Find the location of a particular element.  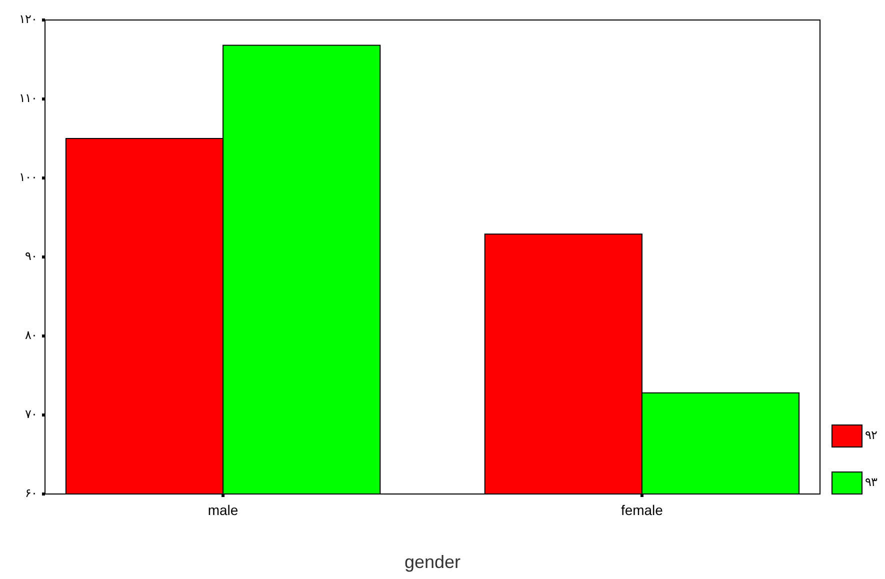

x-tick-label: female is located at coordinates (642, 510).